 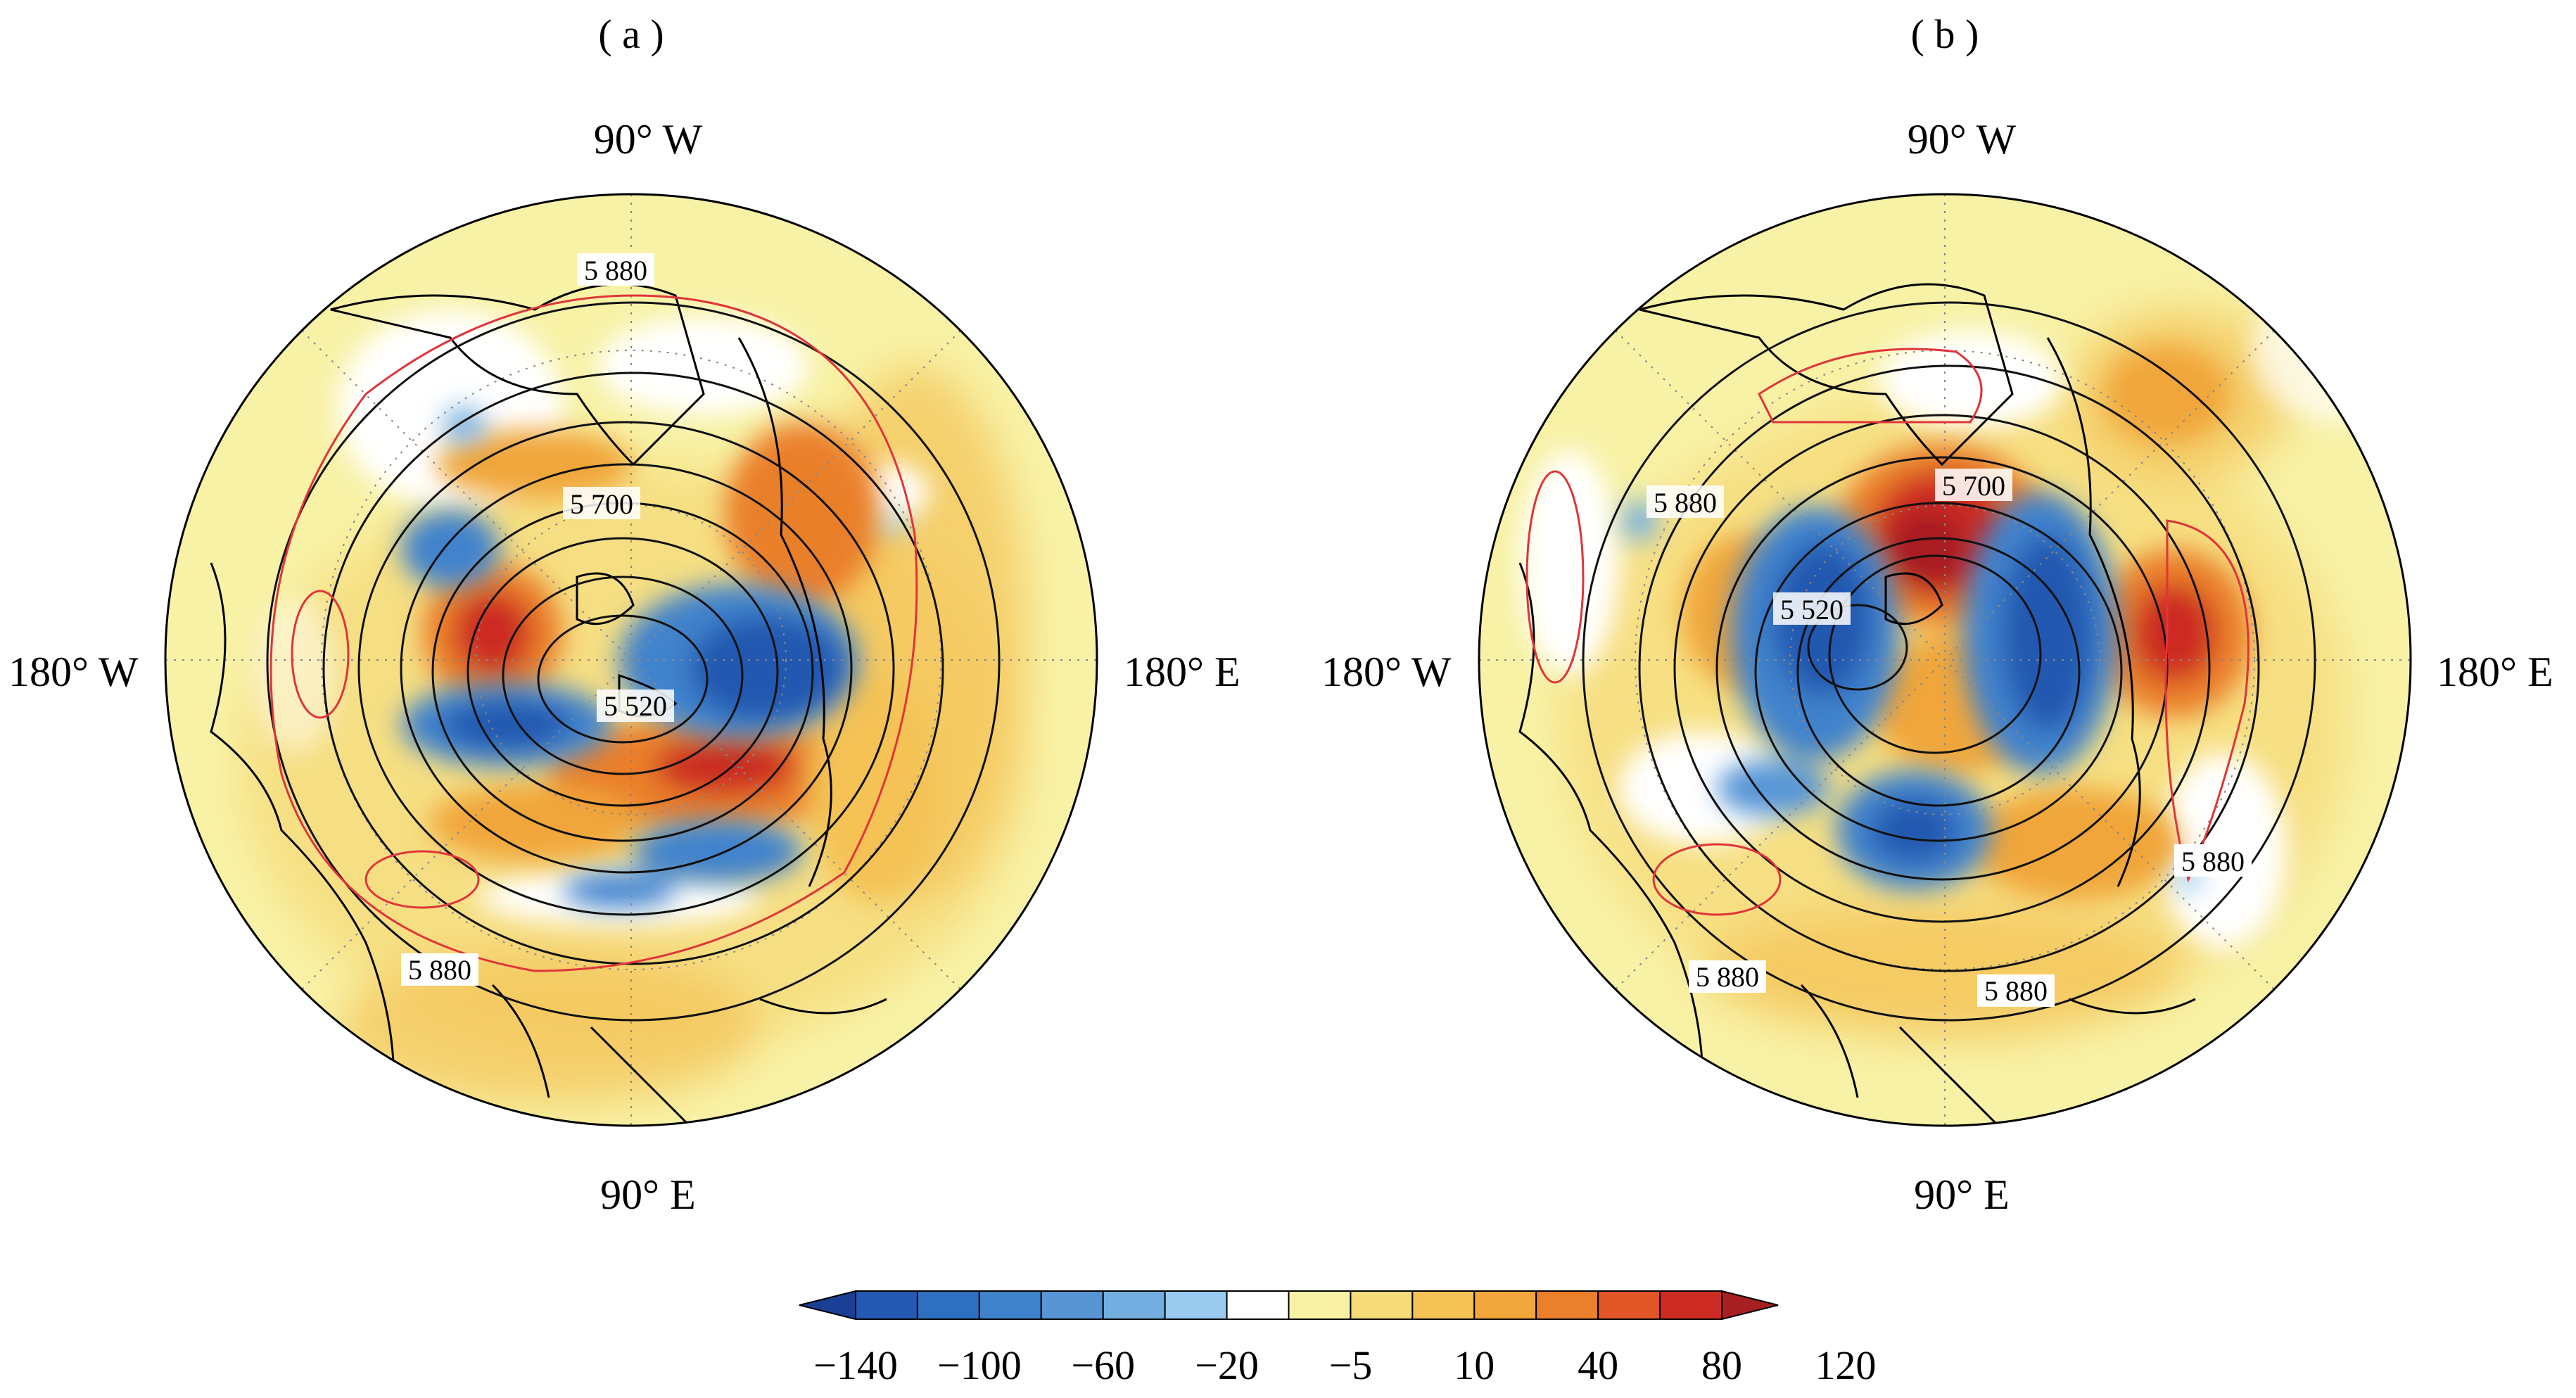 What do you see at coordinates (1812, 609) in the screenshot?
I see `panel-b-contour-label: 5 520` at bounding box center [1812, 609].